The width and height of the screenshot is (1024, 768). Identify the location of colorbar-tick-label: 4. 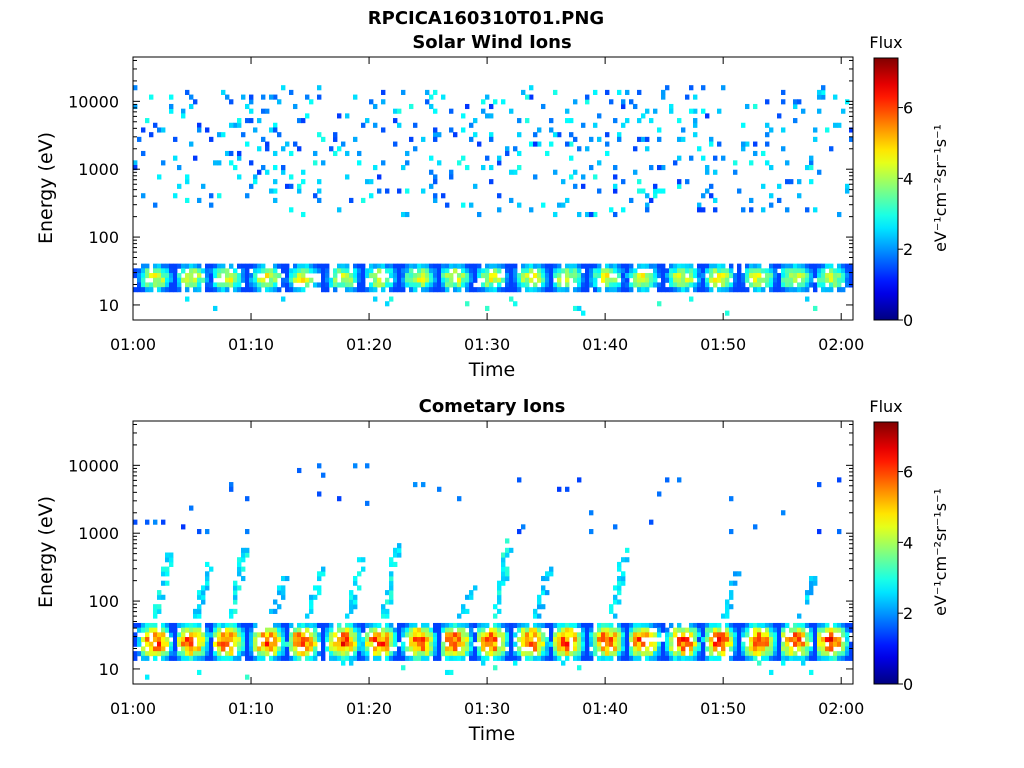
(908, 178).